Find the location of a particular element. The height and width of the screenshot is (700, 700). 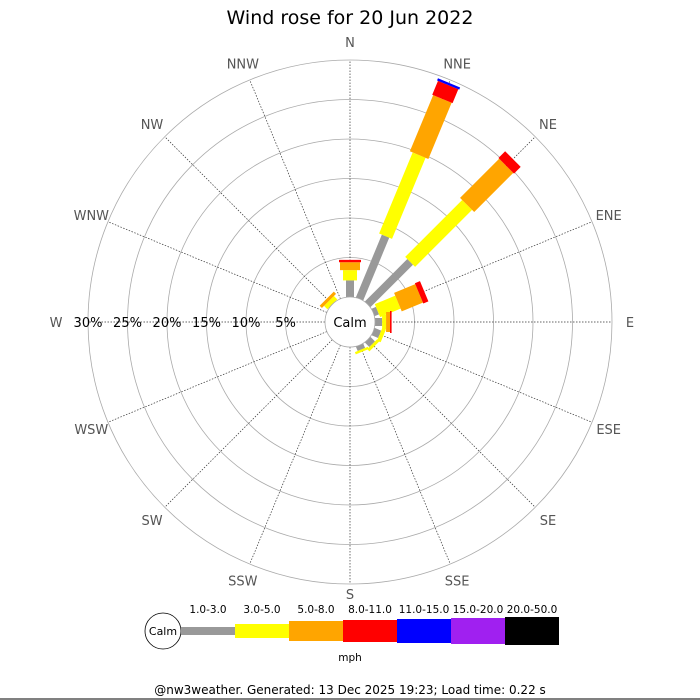

legend-swatch-3.0-5.0 is located at coordinates (262, 631).